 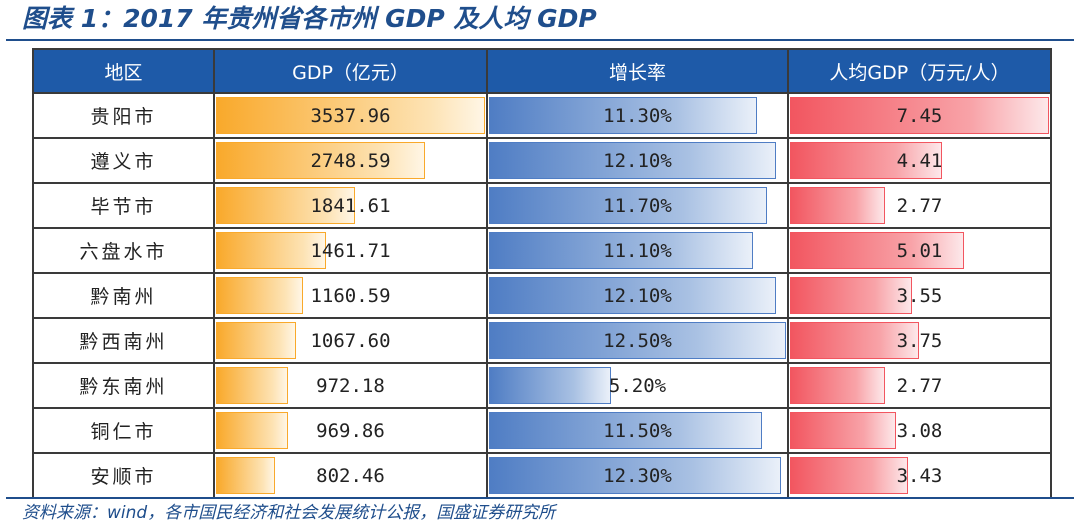 I want to click on region-cell: 黔西南州, so click(x=123, y=340).